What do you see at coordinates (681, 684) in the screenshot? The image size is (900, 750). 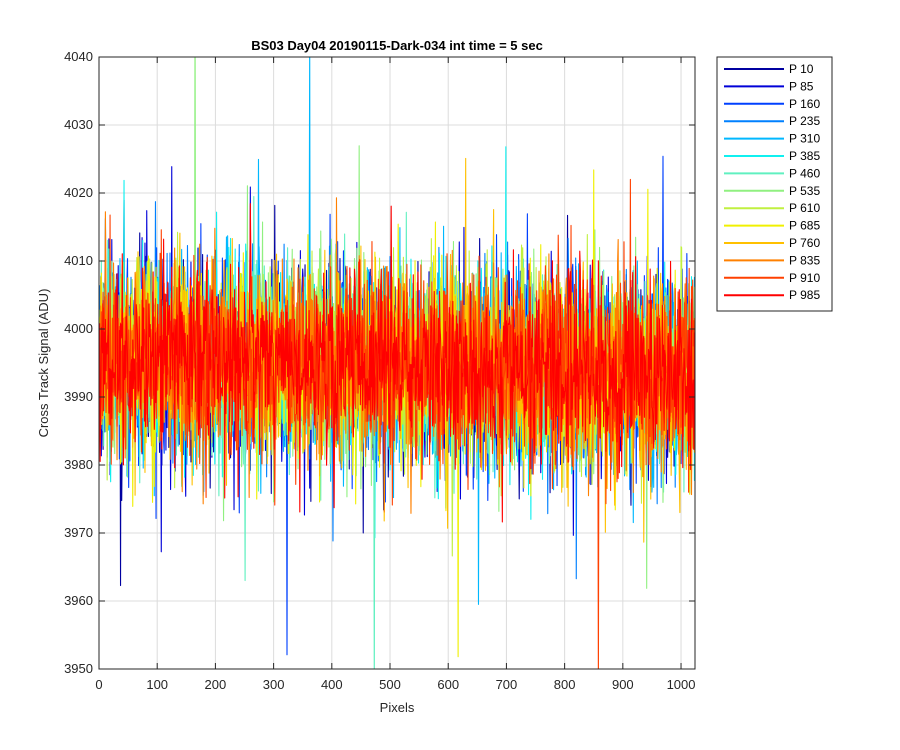 I see `x-tick-label: 1000` at bounding box center [681, 684].